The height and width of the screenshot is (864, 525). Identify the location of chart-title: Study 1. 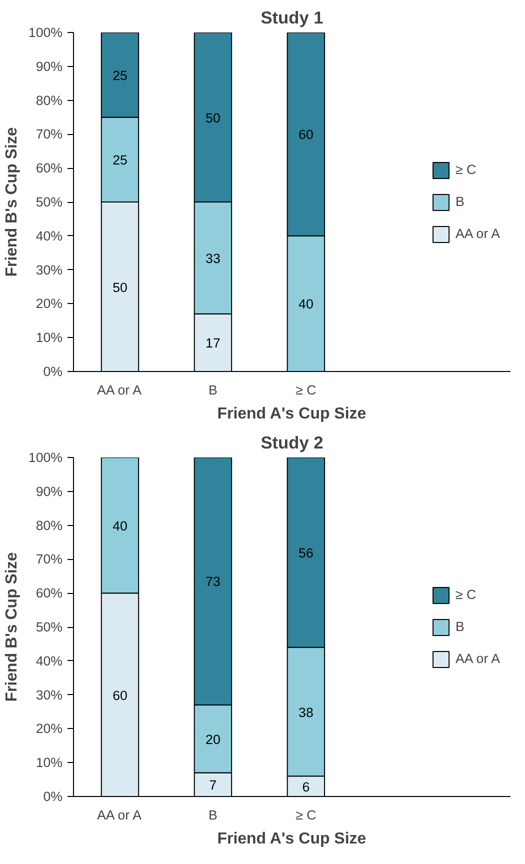
(292, 18).